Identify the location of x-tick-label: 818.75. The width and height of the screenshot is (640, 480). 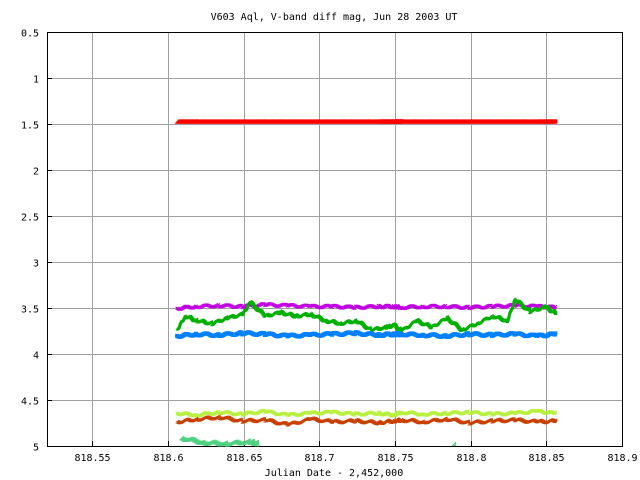
(395, 458).